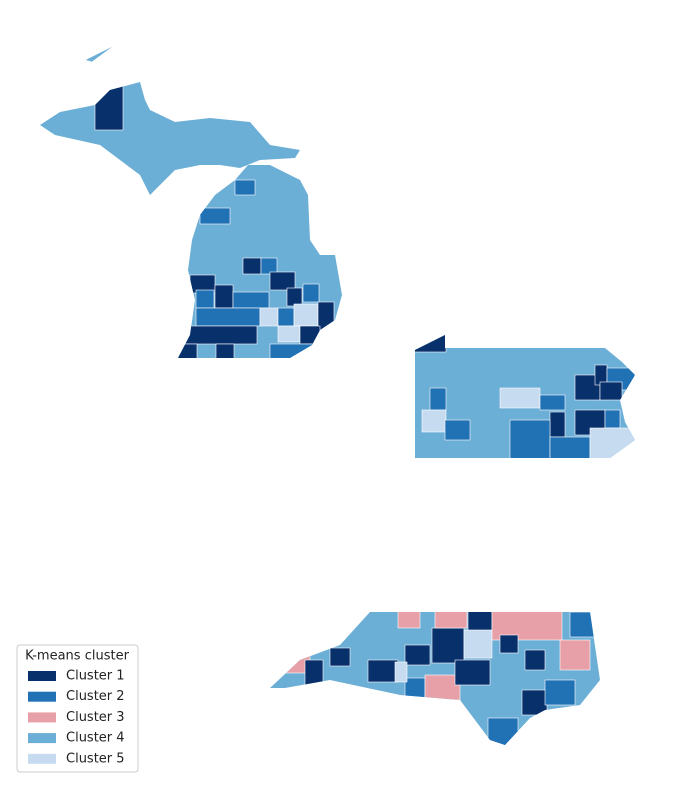 Image resolution: width=676 pixels, height=790 pixels. What do you see at coordinates (95, 717) in the screenshot?
I see `legend-label: Cluster 3` at bounding box center [95, 717].